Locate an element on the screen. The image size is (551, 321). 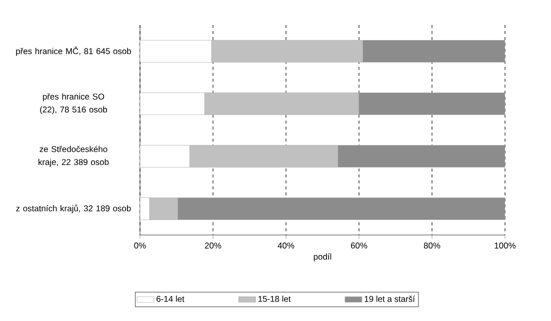
legend-label: 19 let a starší is located at coordinates (389, 299).